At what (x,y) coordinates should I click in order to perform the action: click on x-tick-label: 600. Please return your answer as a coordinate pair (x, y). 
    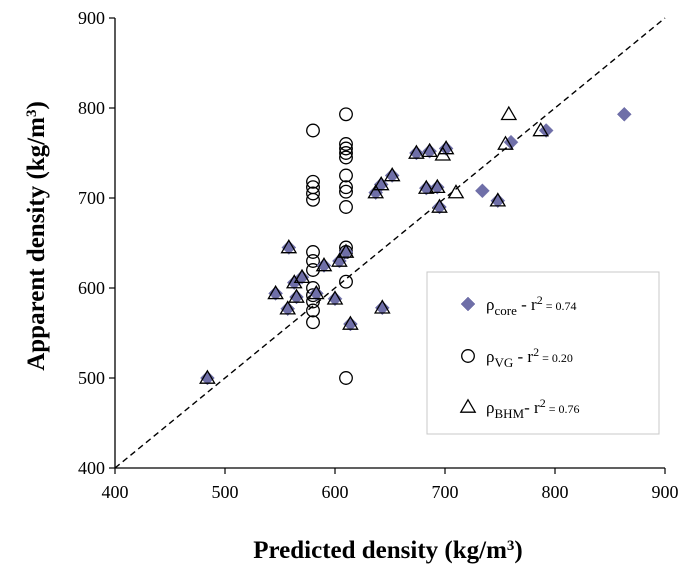
    Looking at the image, I should click on (335, 492).